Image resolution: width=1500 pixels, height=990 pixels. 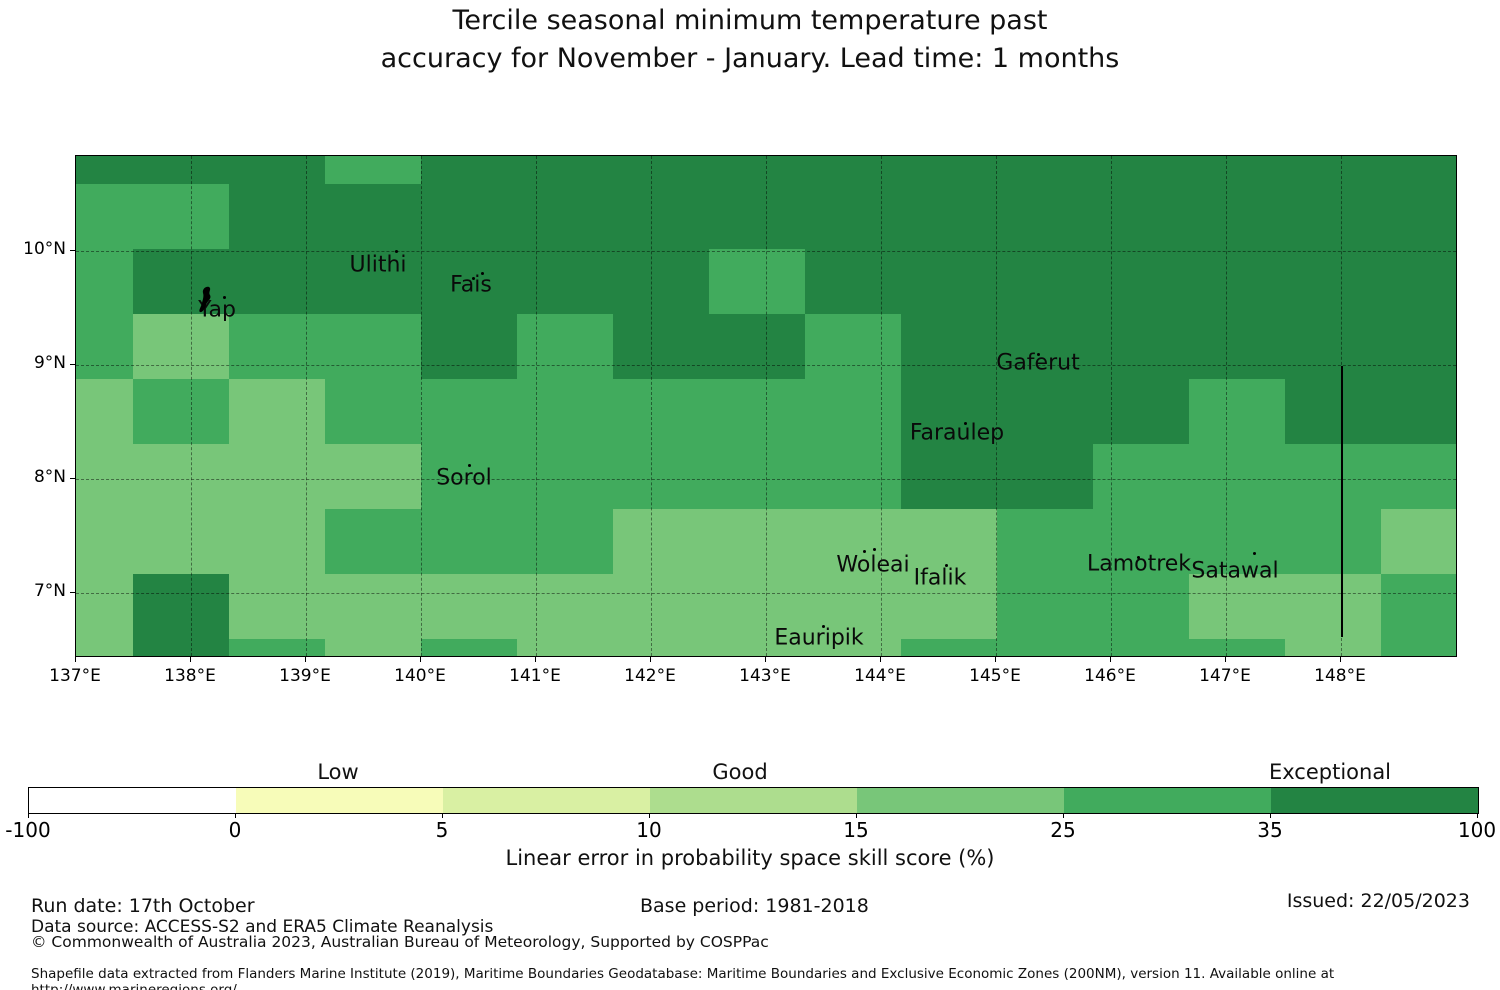 I want to click on colorbar-tick-label: 0, so click(x=235, y=830).